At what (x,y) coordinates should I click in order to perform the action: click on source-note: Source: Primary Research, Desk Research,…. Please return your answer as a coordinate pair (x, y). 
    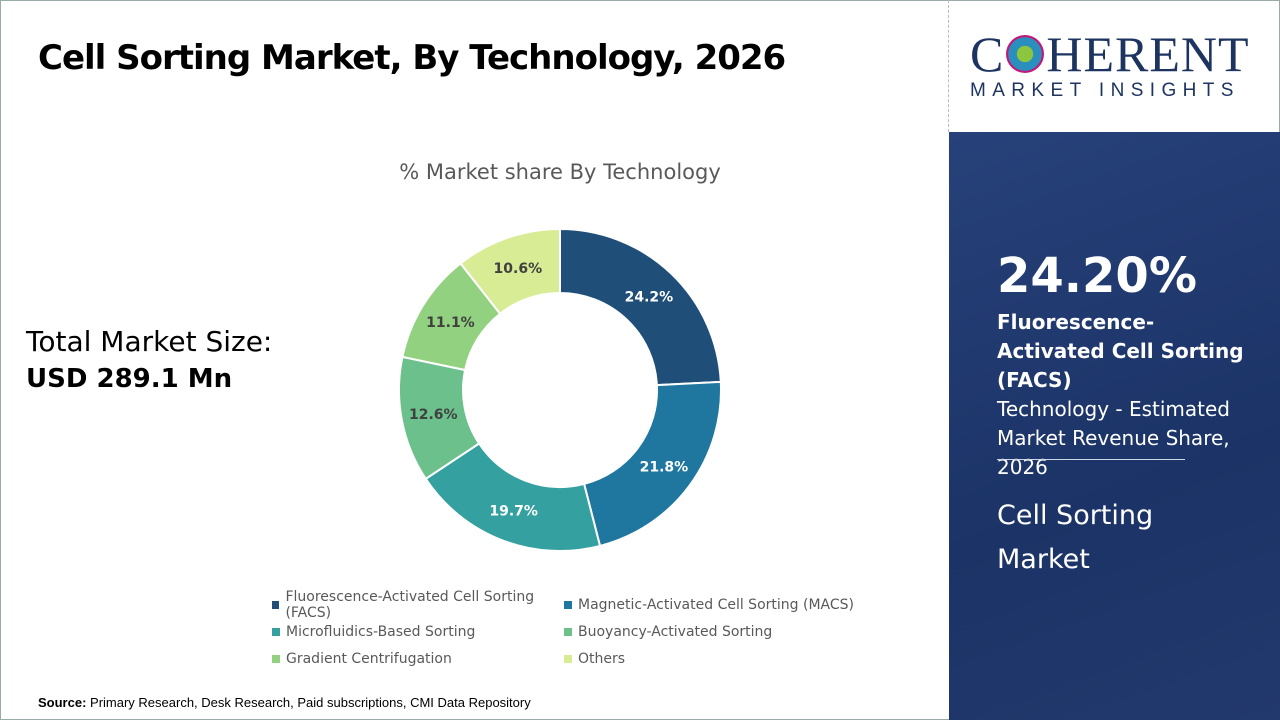
    Looking at the image, I should click on (284, 702).